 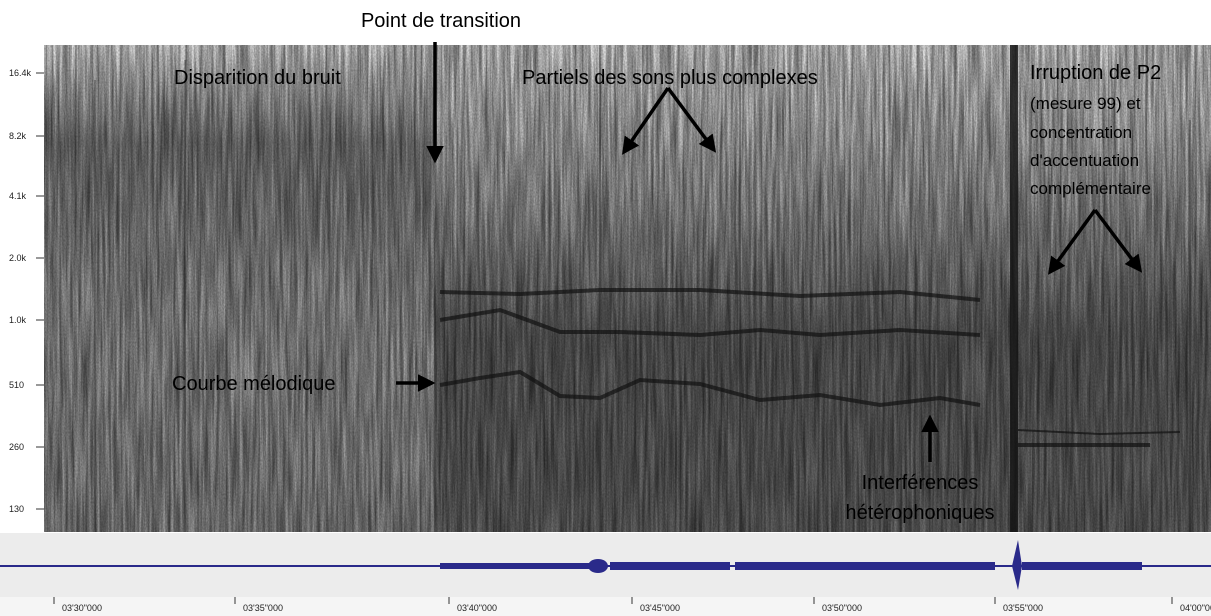 I want to click on annotation: Irruption de P2, so click(x=1095, y=73).